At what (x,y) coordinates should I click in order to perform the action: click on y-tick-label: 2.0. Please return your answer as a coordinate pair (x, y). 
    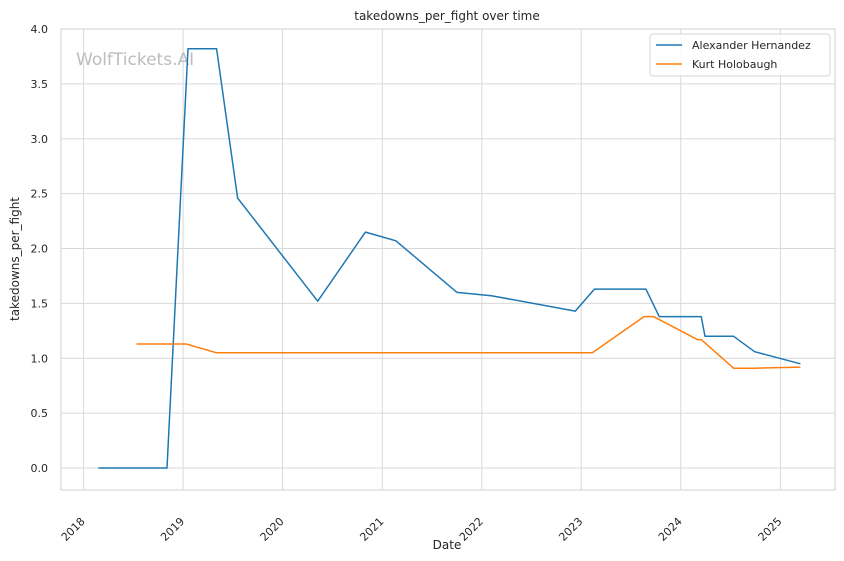
    Looking at the image, I should click on (40, 249).